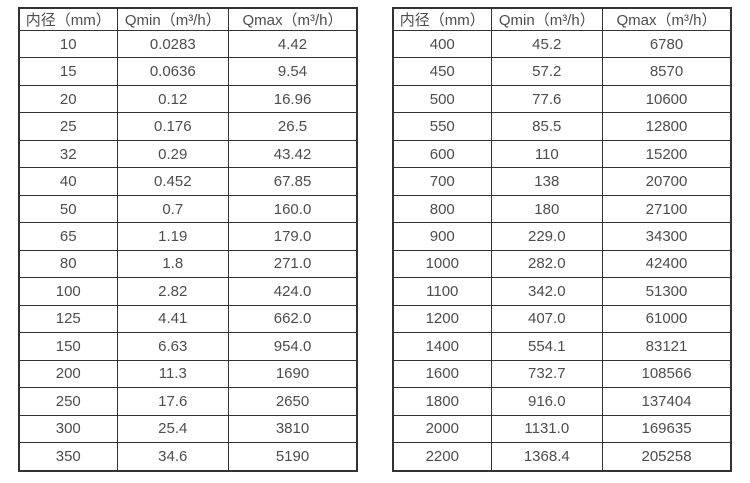 Image resolution: width=750 pixels, height=483 pixels. I want to click on table-cell: 11.3, so click(173, 374).